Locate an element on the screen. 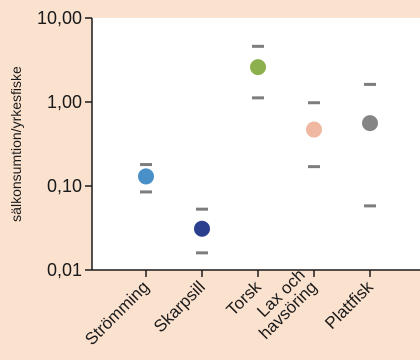 This screenshot has width=420, height=360. y-tick-label: 0,10 is located at coordinates (64, 186).